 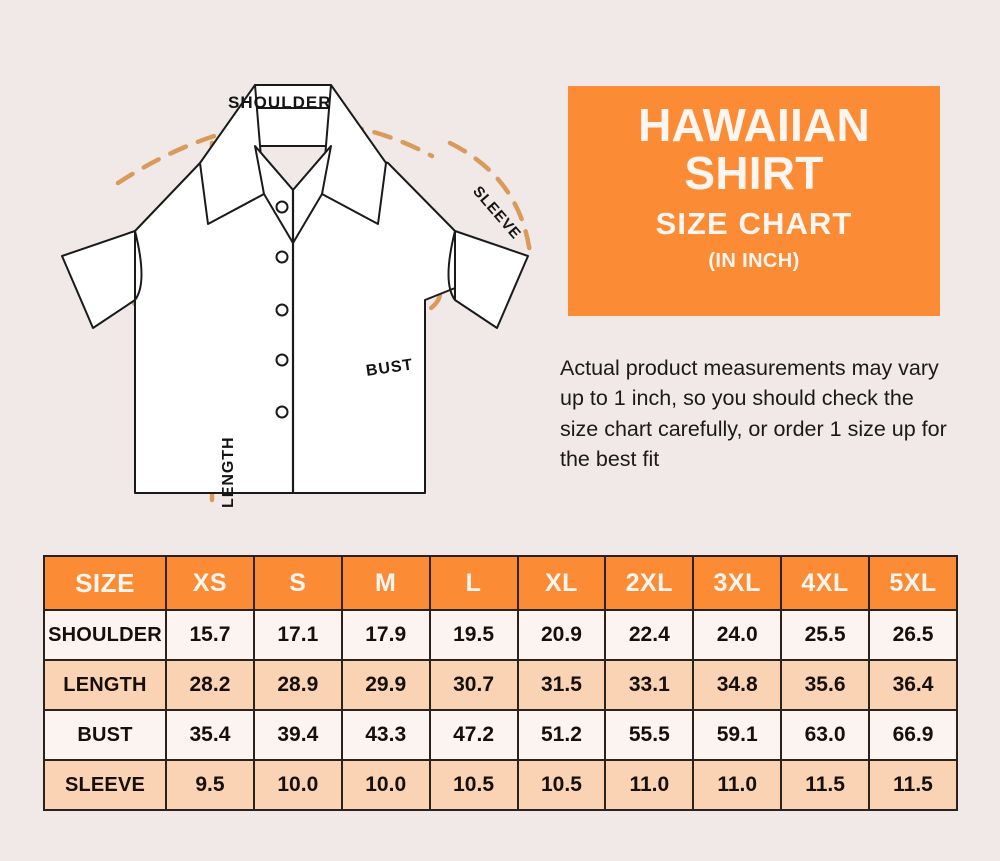 What do you see at coordinates (105, 583) in the screenshot?
I see `header-cell-size: SIZE` at bounding box center [105, 583].